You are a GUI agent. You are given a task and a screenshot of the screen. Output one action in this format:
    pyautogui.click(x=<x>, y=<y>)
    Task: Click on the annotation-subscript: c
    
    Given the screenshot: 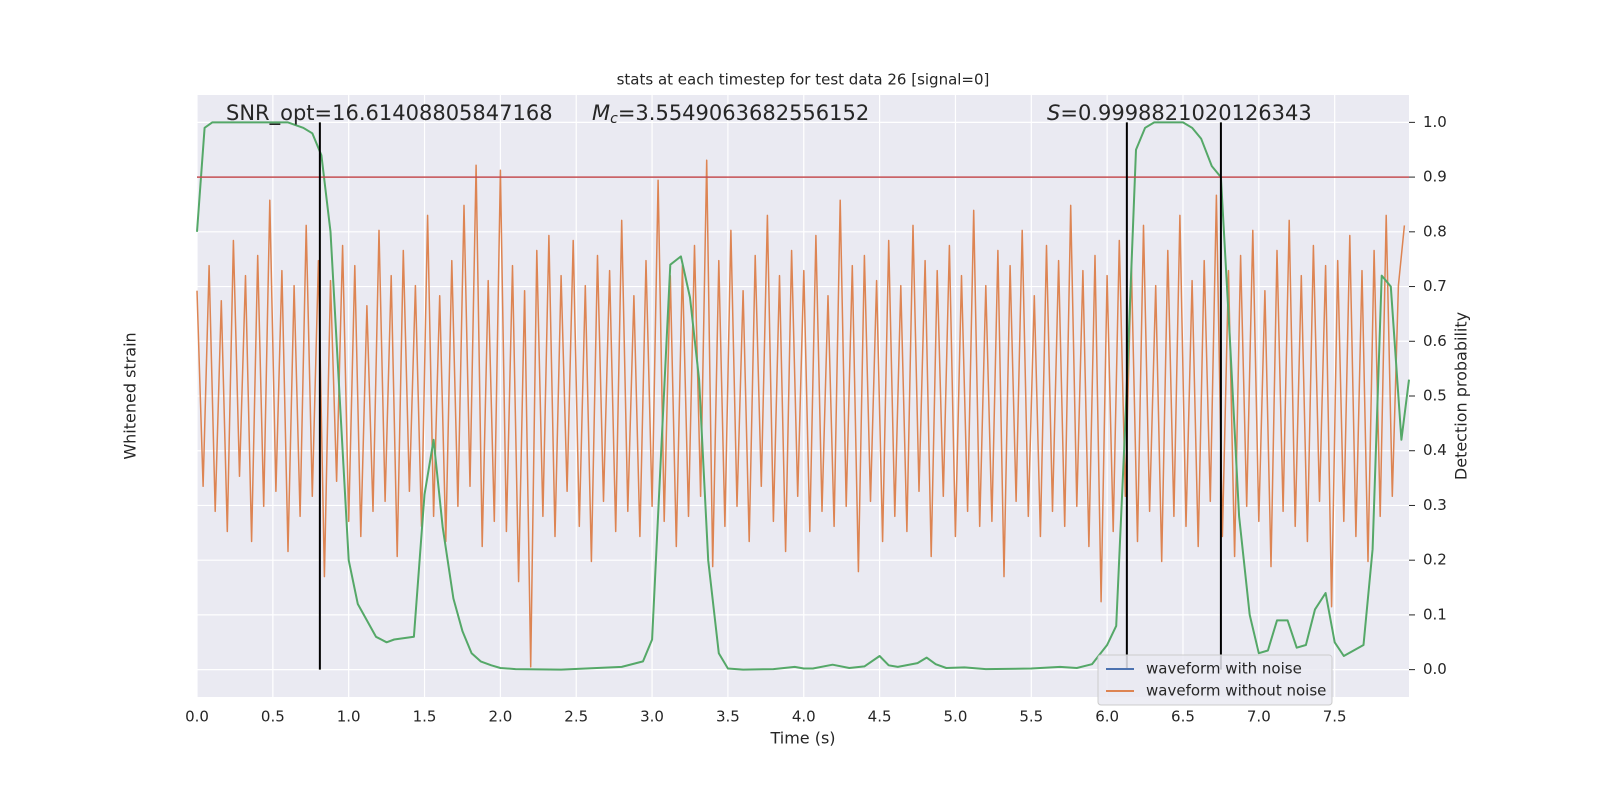 What is the action you would take?
    pyautogui.click(x=614, y=119)
    